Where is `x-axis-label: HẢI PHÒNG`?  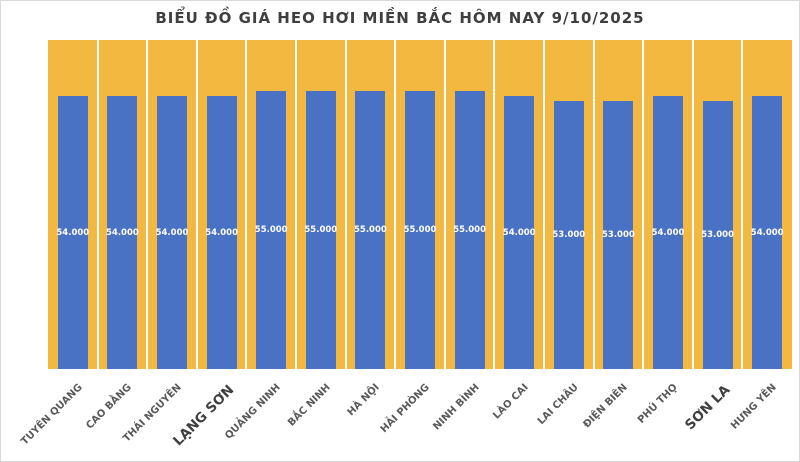 x-axis-label: HẢI PHÒNG is located at coordinates (405, 409).